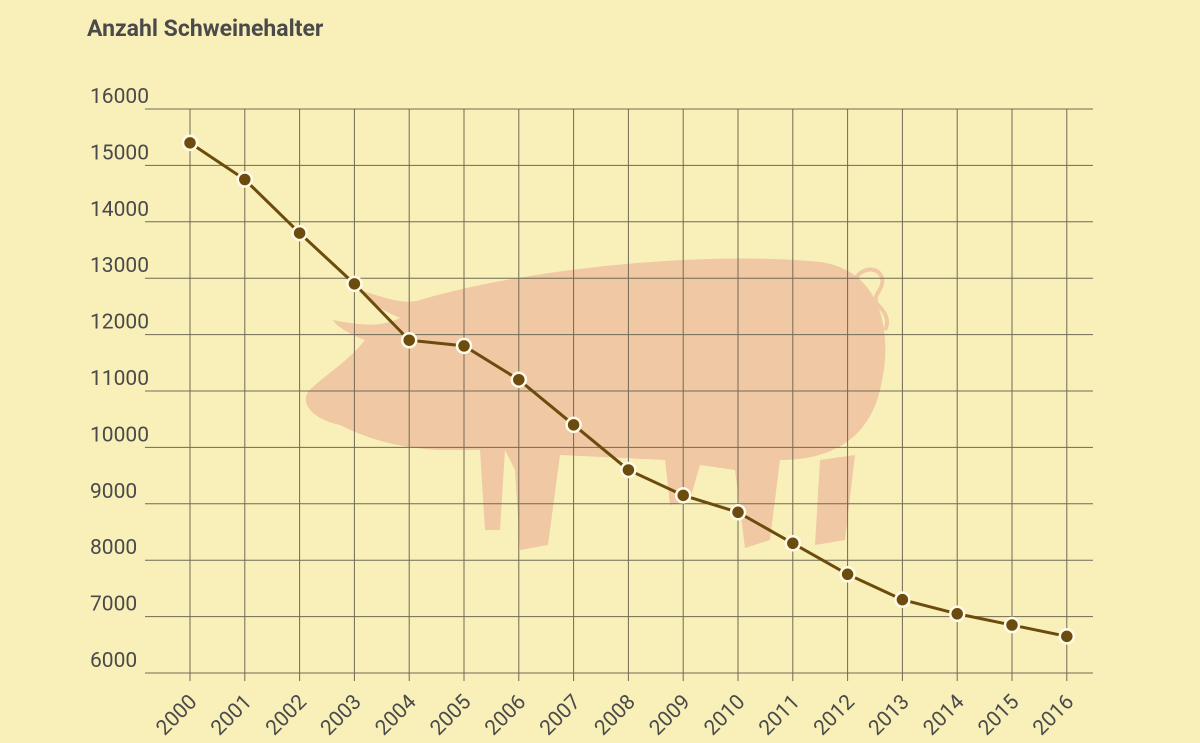 The image size is (1200, 743). What do you see at coordinates (835, 500) in the screenshot?
I see `pig-leg` at bounding box center [835, 500].